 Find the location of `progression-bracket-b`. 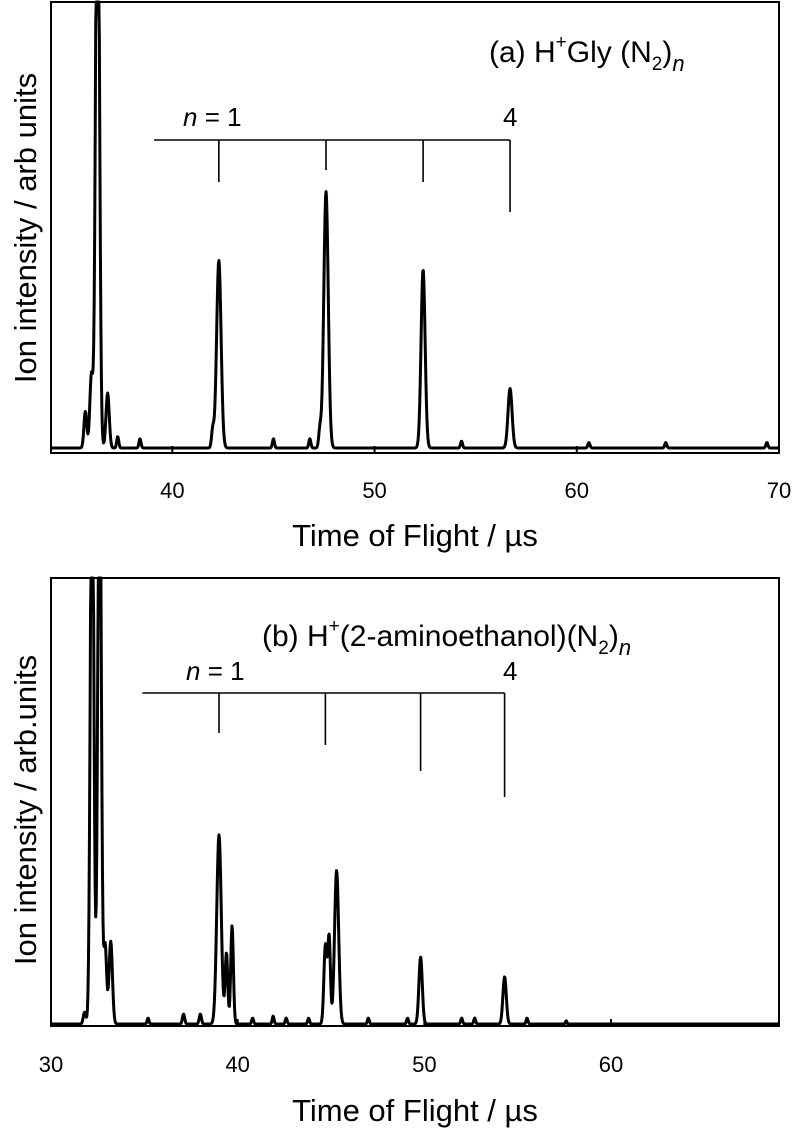

progression-bracket-b is located at coordinates (324, 744).